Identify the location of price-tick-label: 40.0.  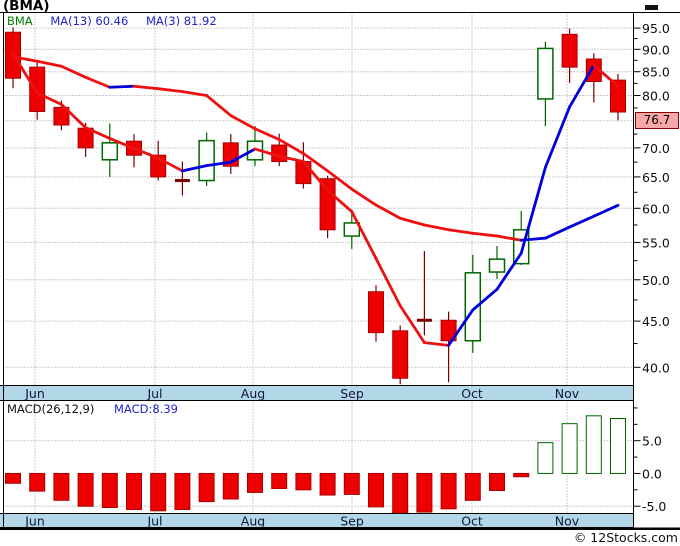
(656, 367).